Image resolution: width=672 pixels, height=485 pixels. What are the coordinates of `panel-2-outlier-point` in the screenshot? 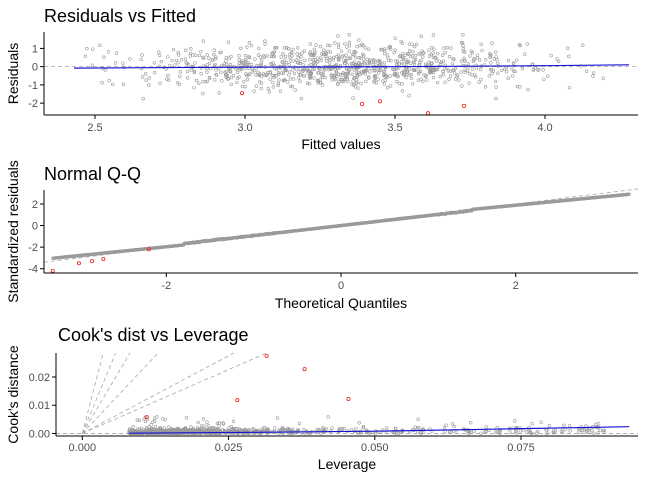 It's located at (148, 249).